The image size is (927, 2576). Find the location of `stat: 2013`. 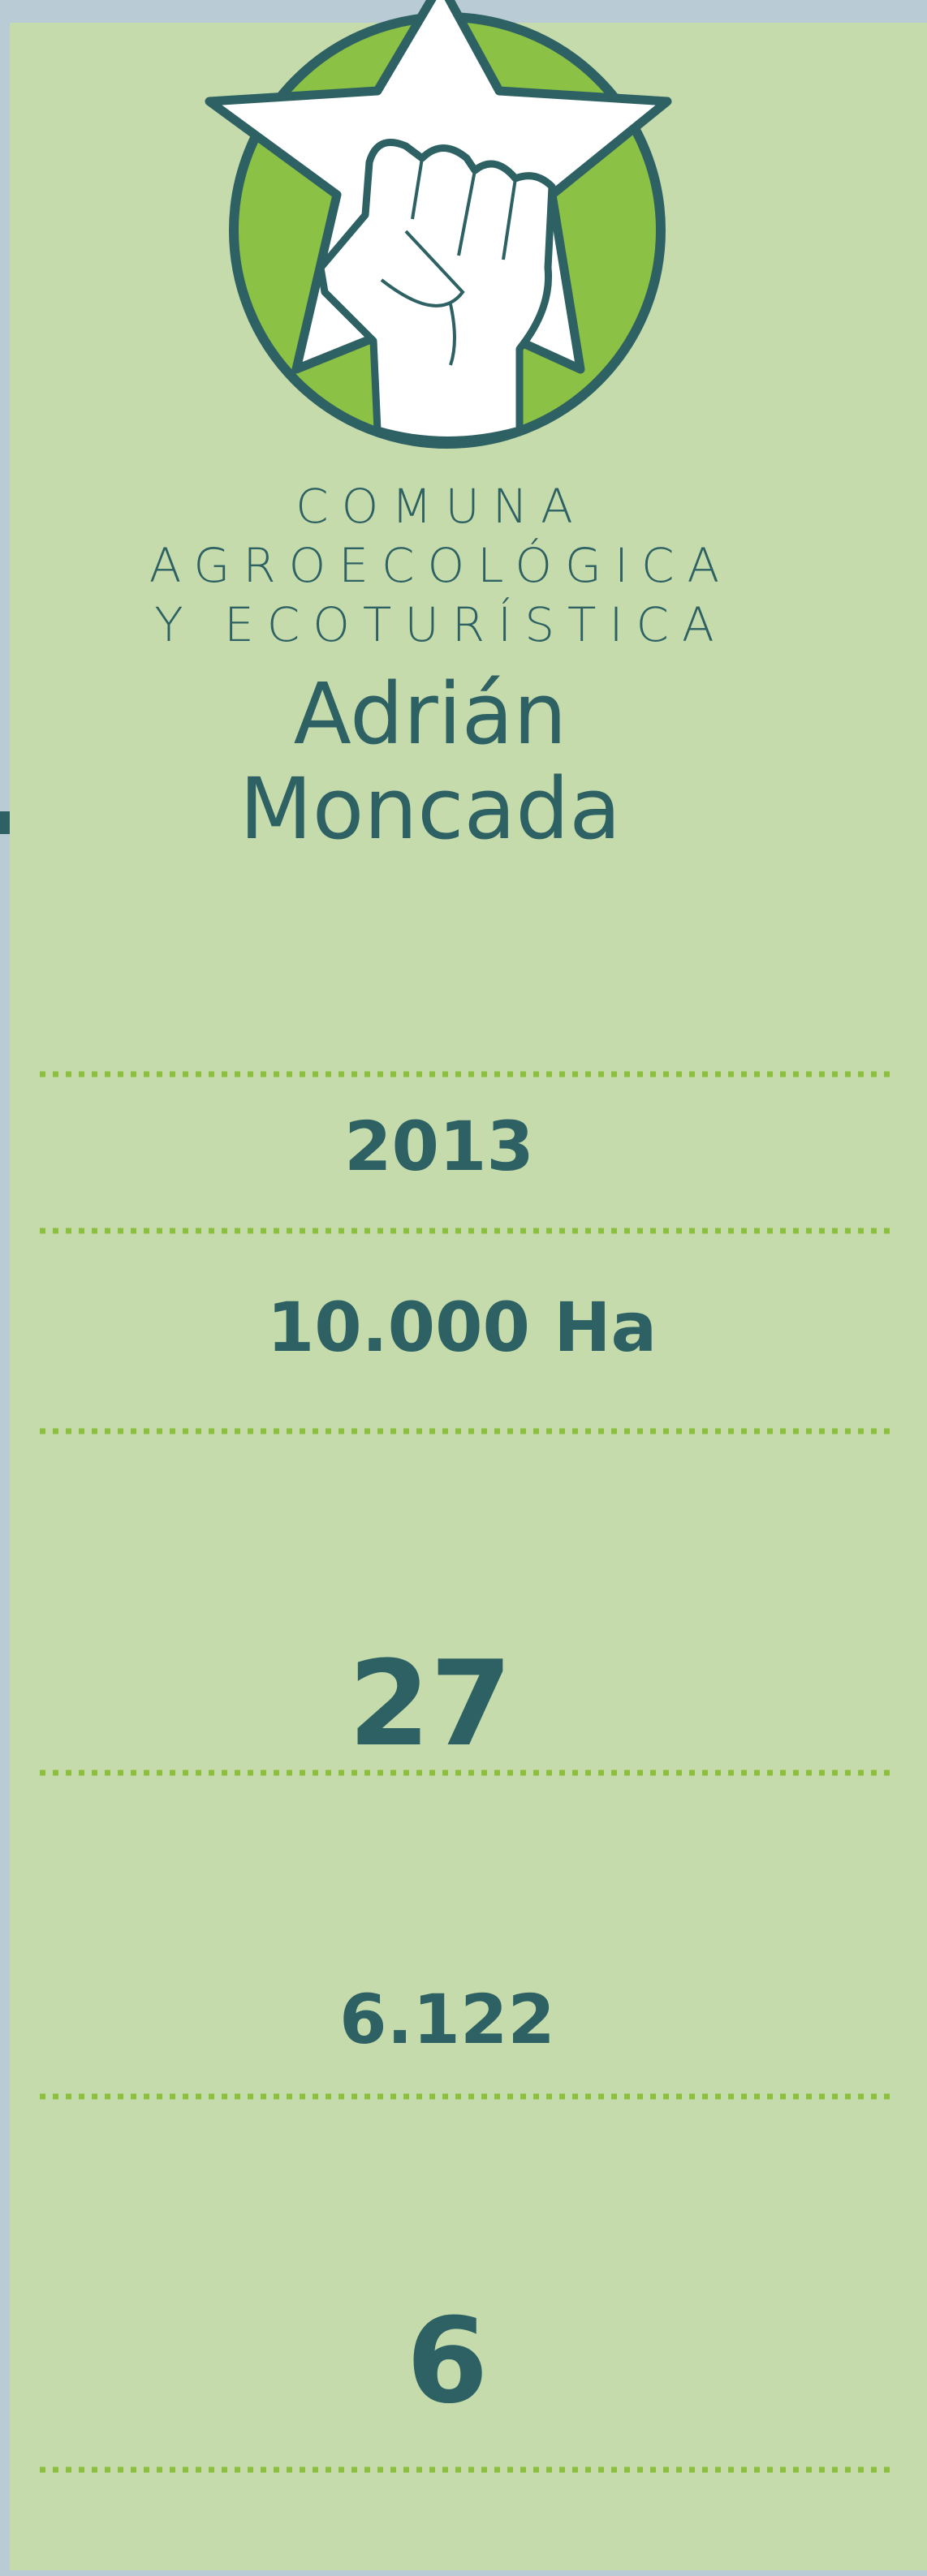

stat: 2013 is located at coordinates (439, 1146).